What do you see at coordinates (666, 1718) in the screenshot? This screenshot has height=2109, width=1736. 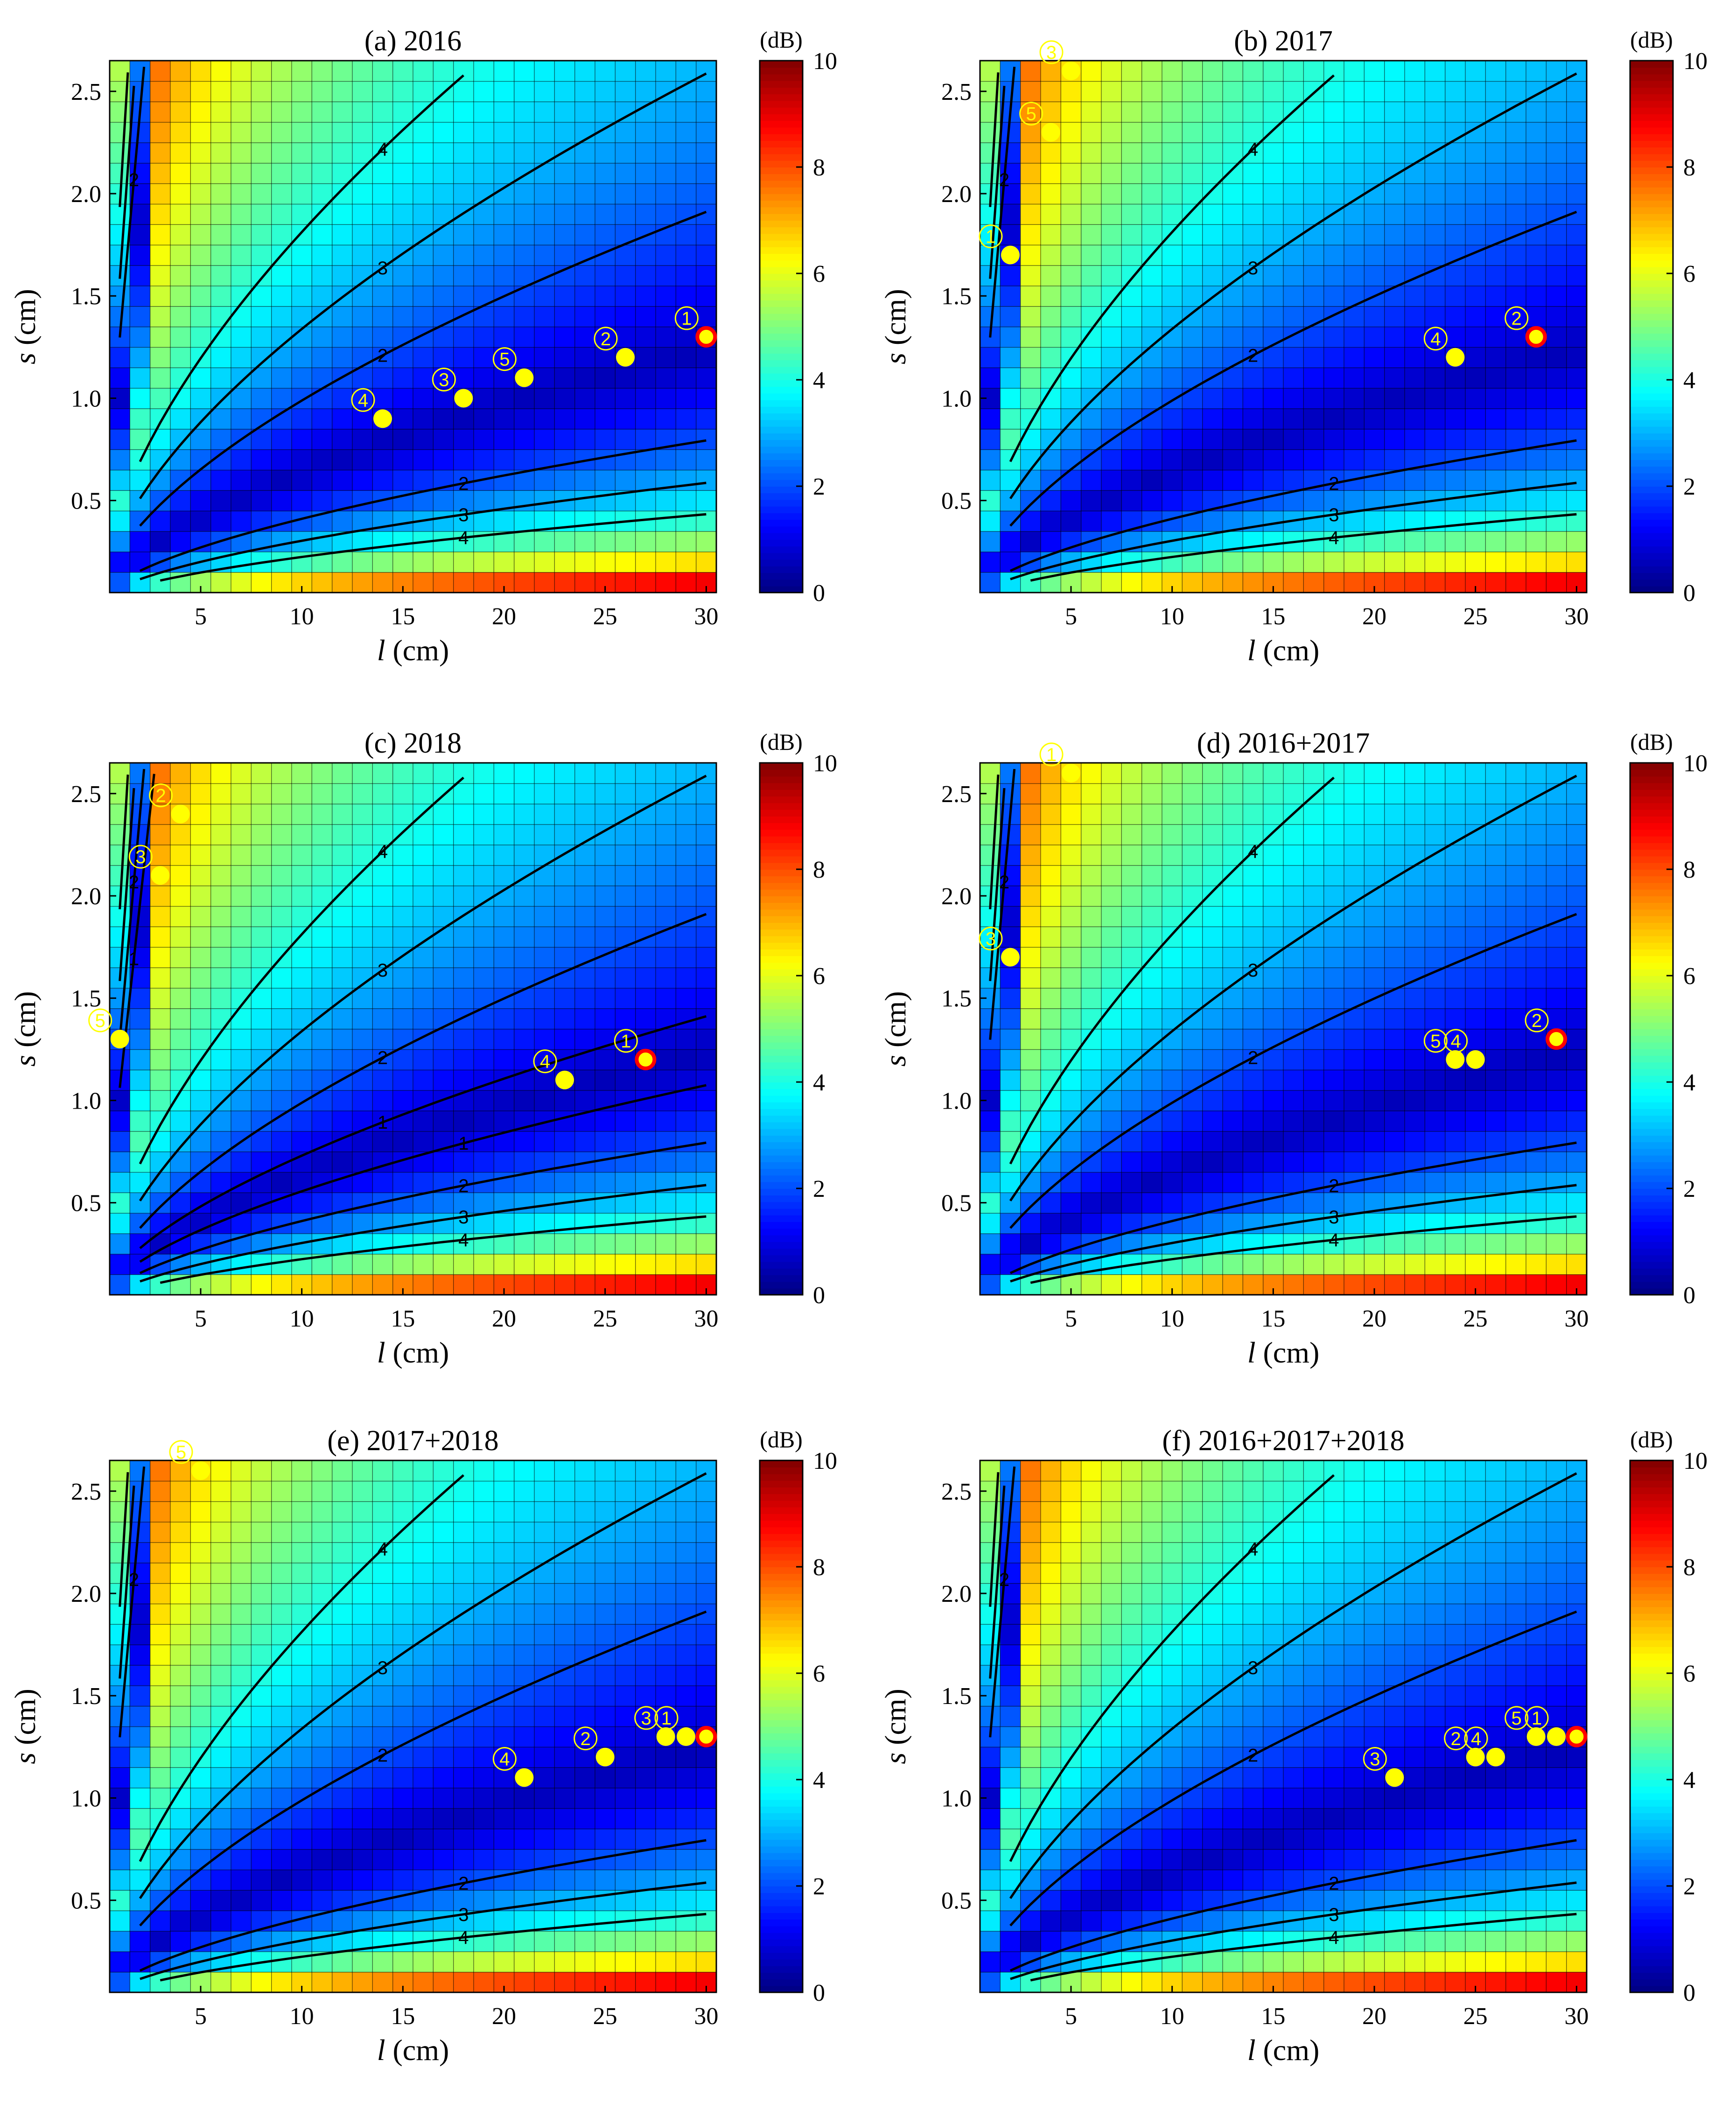 I see `rank-label: 1` at bounding box center [666, 1718].